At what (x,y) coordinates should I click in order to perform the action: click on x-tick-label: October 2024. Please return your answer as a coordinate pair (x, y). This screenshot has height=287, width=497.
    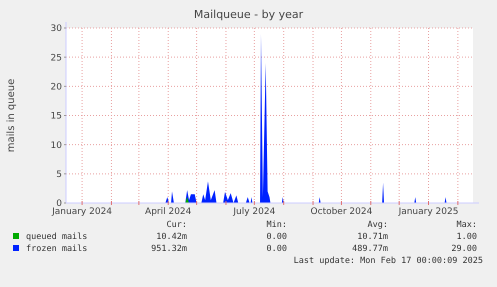
    Looking at the image, I should click on (341, 212).